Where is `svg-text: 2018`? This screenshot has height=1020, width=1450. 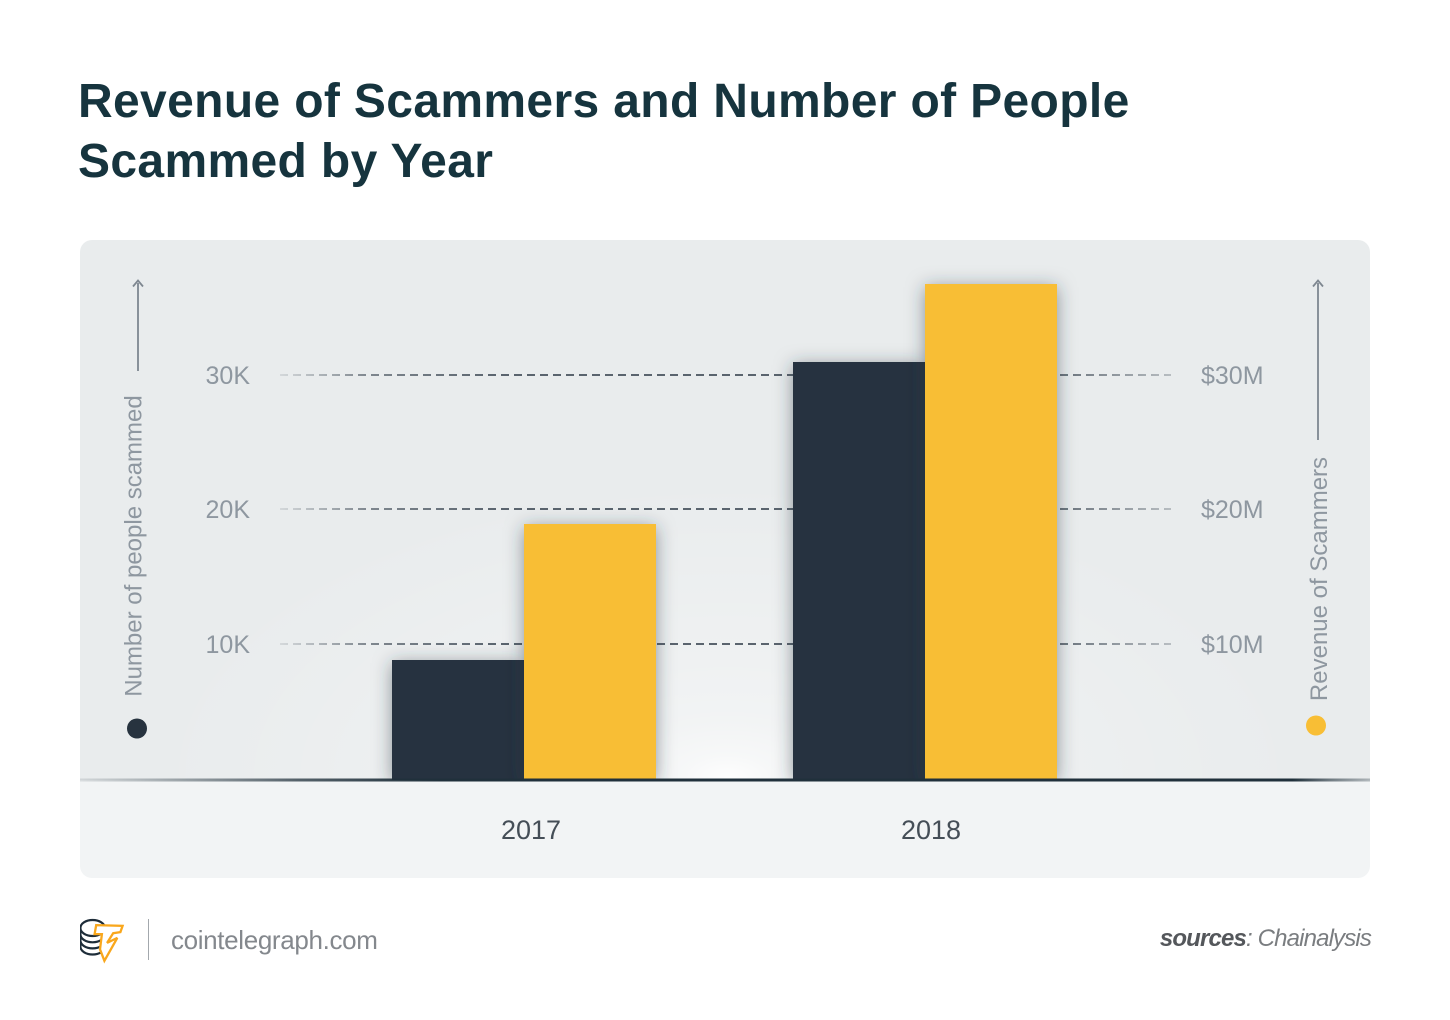
svg-text: 2018 is located at coordinates (931, 830).